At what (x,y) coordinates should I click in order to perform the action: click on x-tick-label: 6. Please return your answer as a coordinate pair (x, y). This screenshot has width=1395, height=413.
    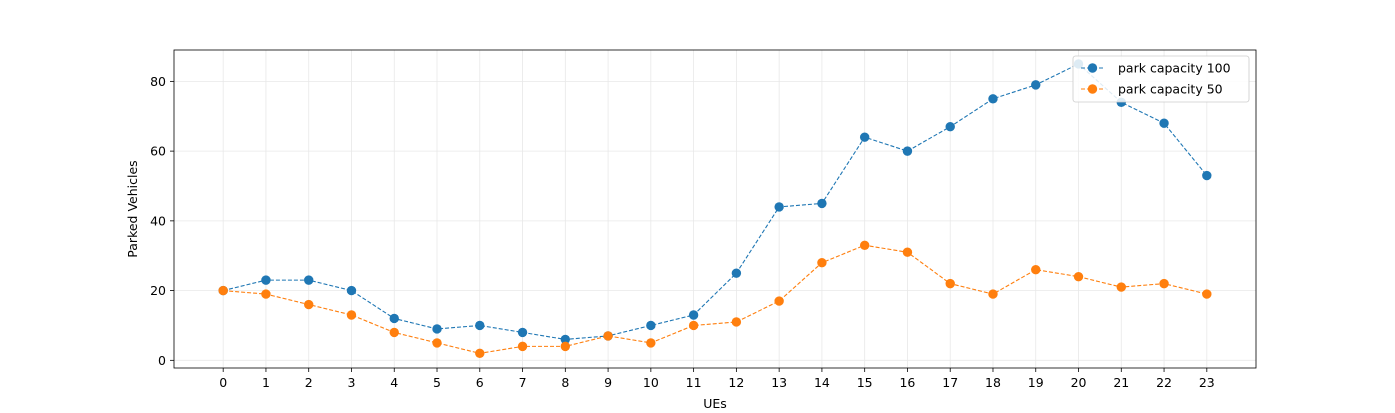
    Looking at the image, I should click on (480, 382).